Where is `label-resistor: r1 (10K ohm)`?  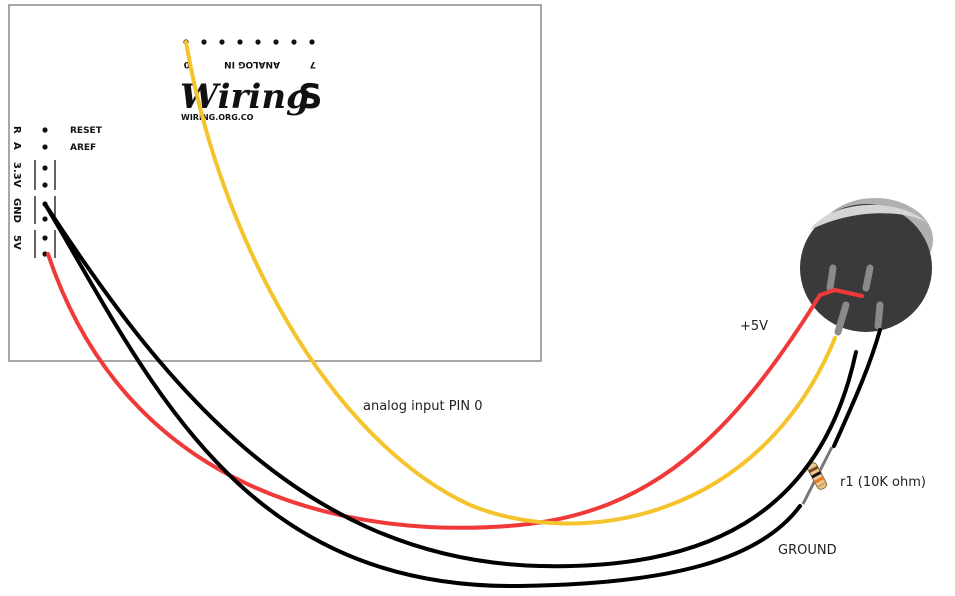
label-resistor: r1 (10K ohm) is located at coordinates (883, 482).